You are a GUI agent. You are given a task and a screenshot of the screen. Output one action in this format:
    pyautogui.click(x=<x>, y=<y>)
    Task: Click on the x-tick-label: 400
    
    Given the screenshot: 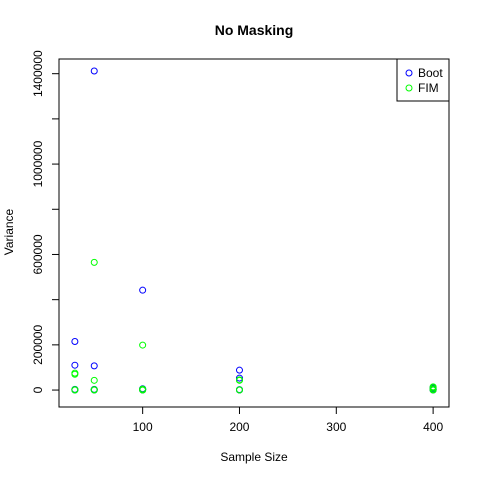 What is the action you would take?
    pyautogui.click(x=433, y=427)
    